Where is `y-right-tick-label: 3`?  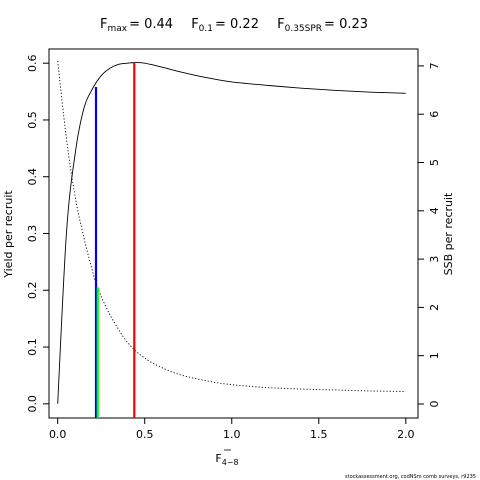
y-right-tick-label: 3 is located at coordinates (434, 259).